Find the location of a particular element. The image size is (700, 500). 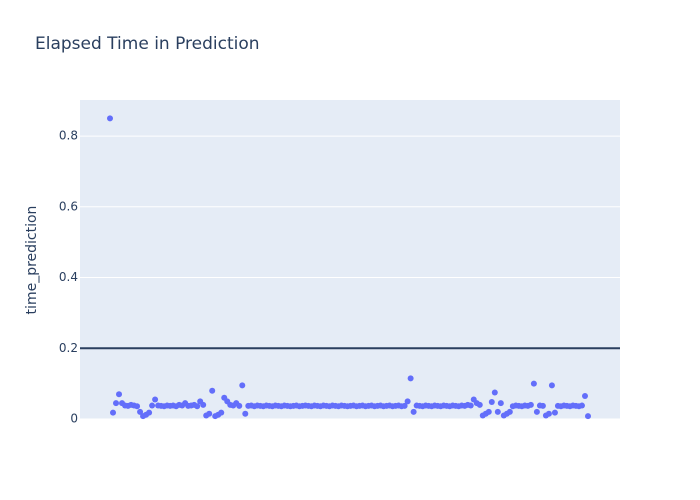

chart-title: Elapsed Time in Prediction is located at coordinates (147, 44).